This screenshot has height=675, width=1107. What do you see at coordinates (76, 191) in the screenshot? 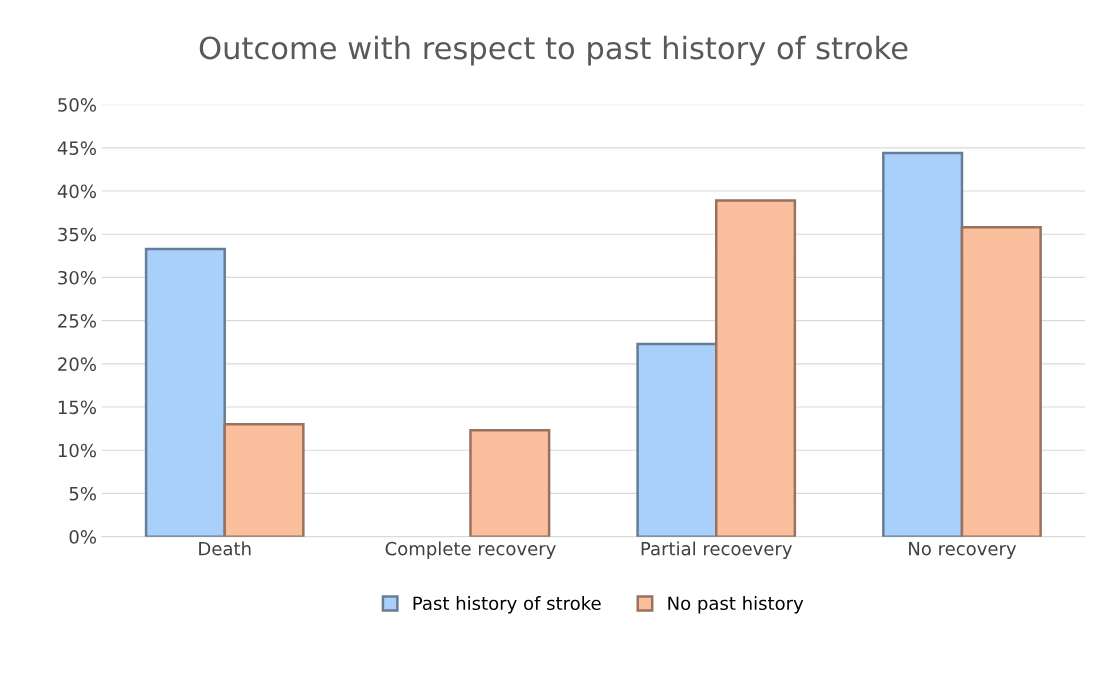
I see `y-tick-label: 40%` at bounding box center [76, 191].